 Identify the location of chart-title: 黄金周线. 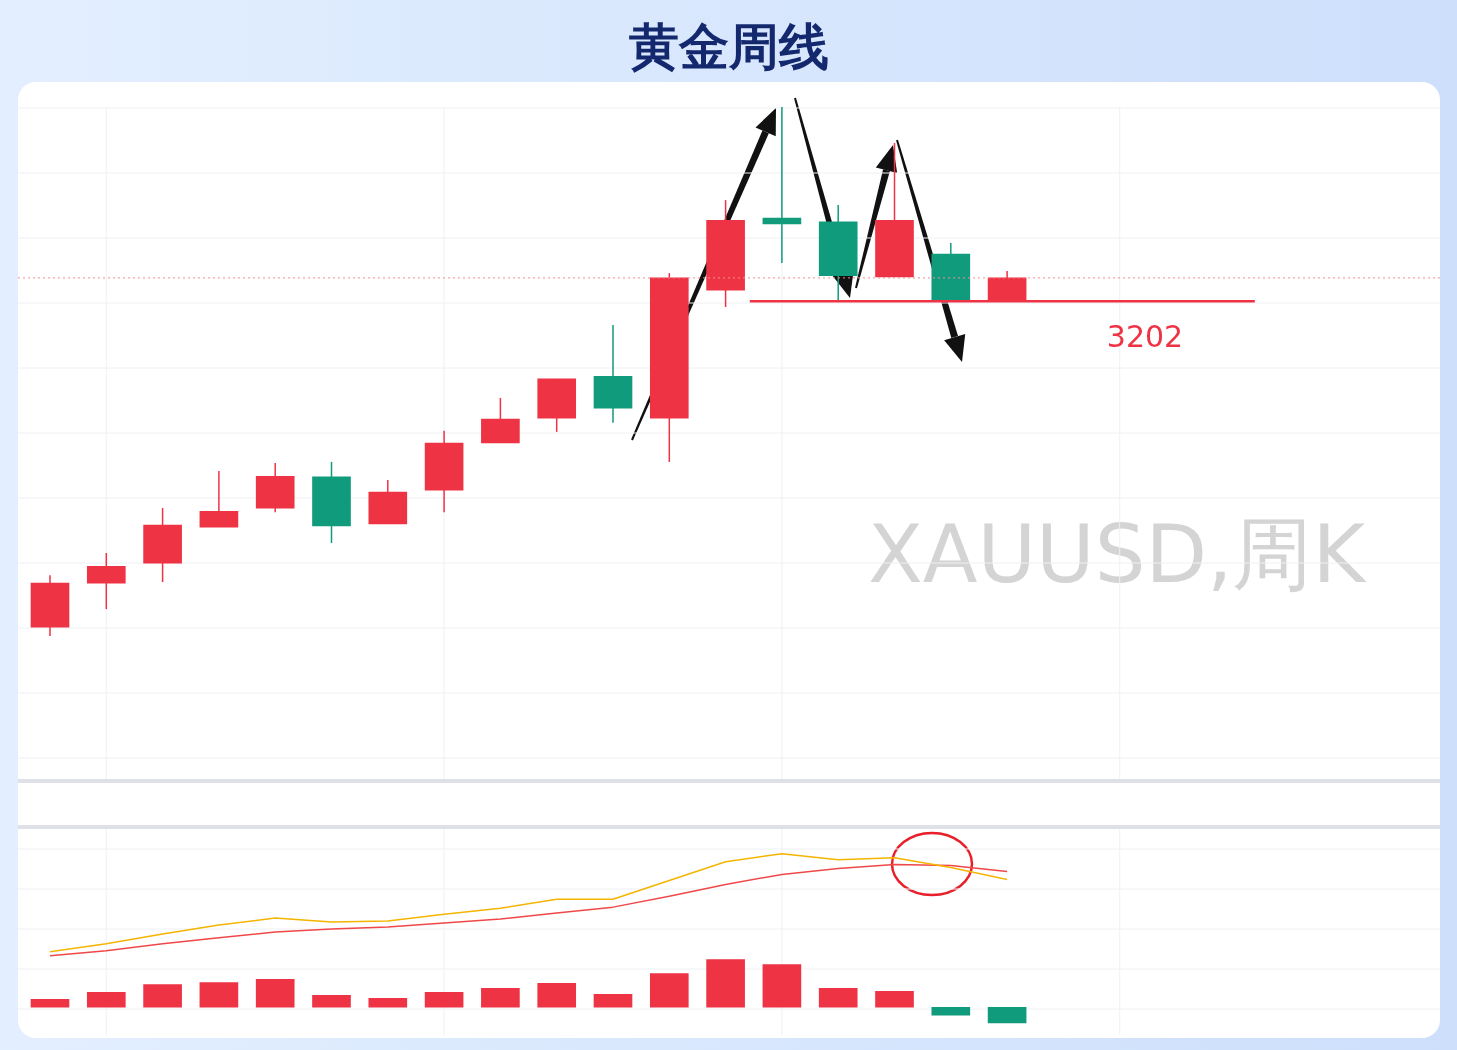
(728, 47).